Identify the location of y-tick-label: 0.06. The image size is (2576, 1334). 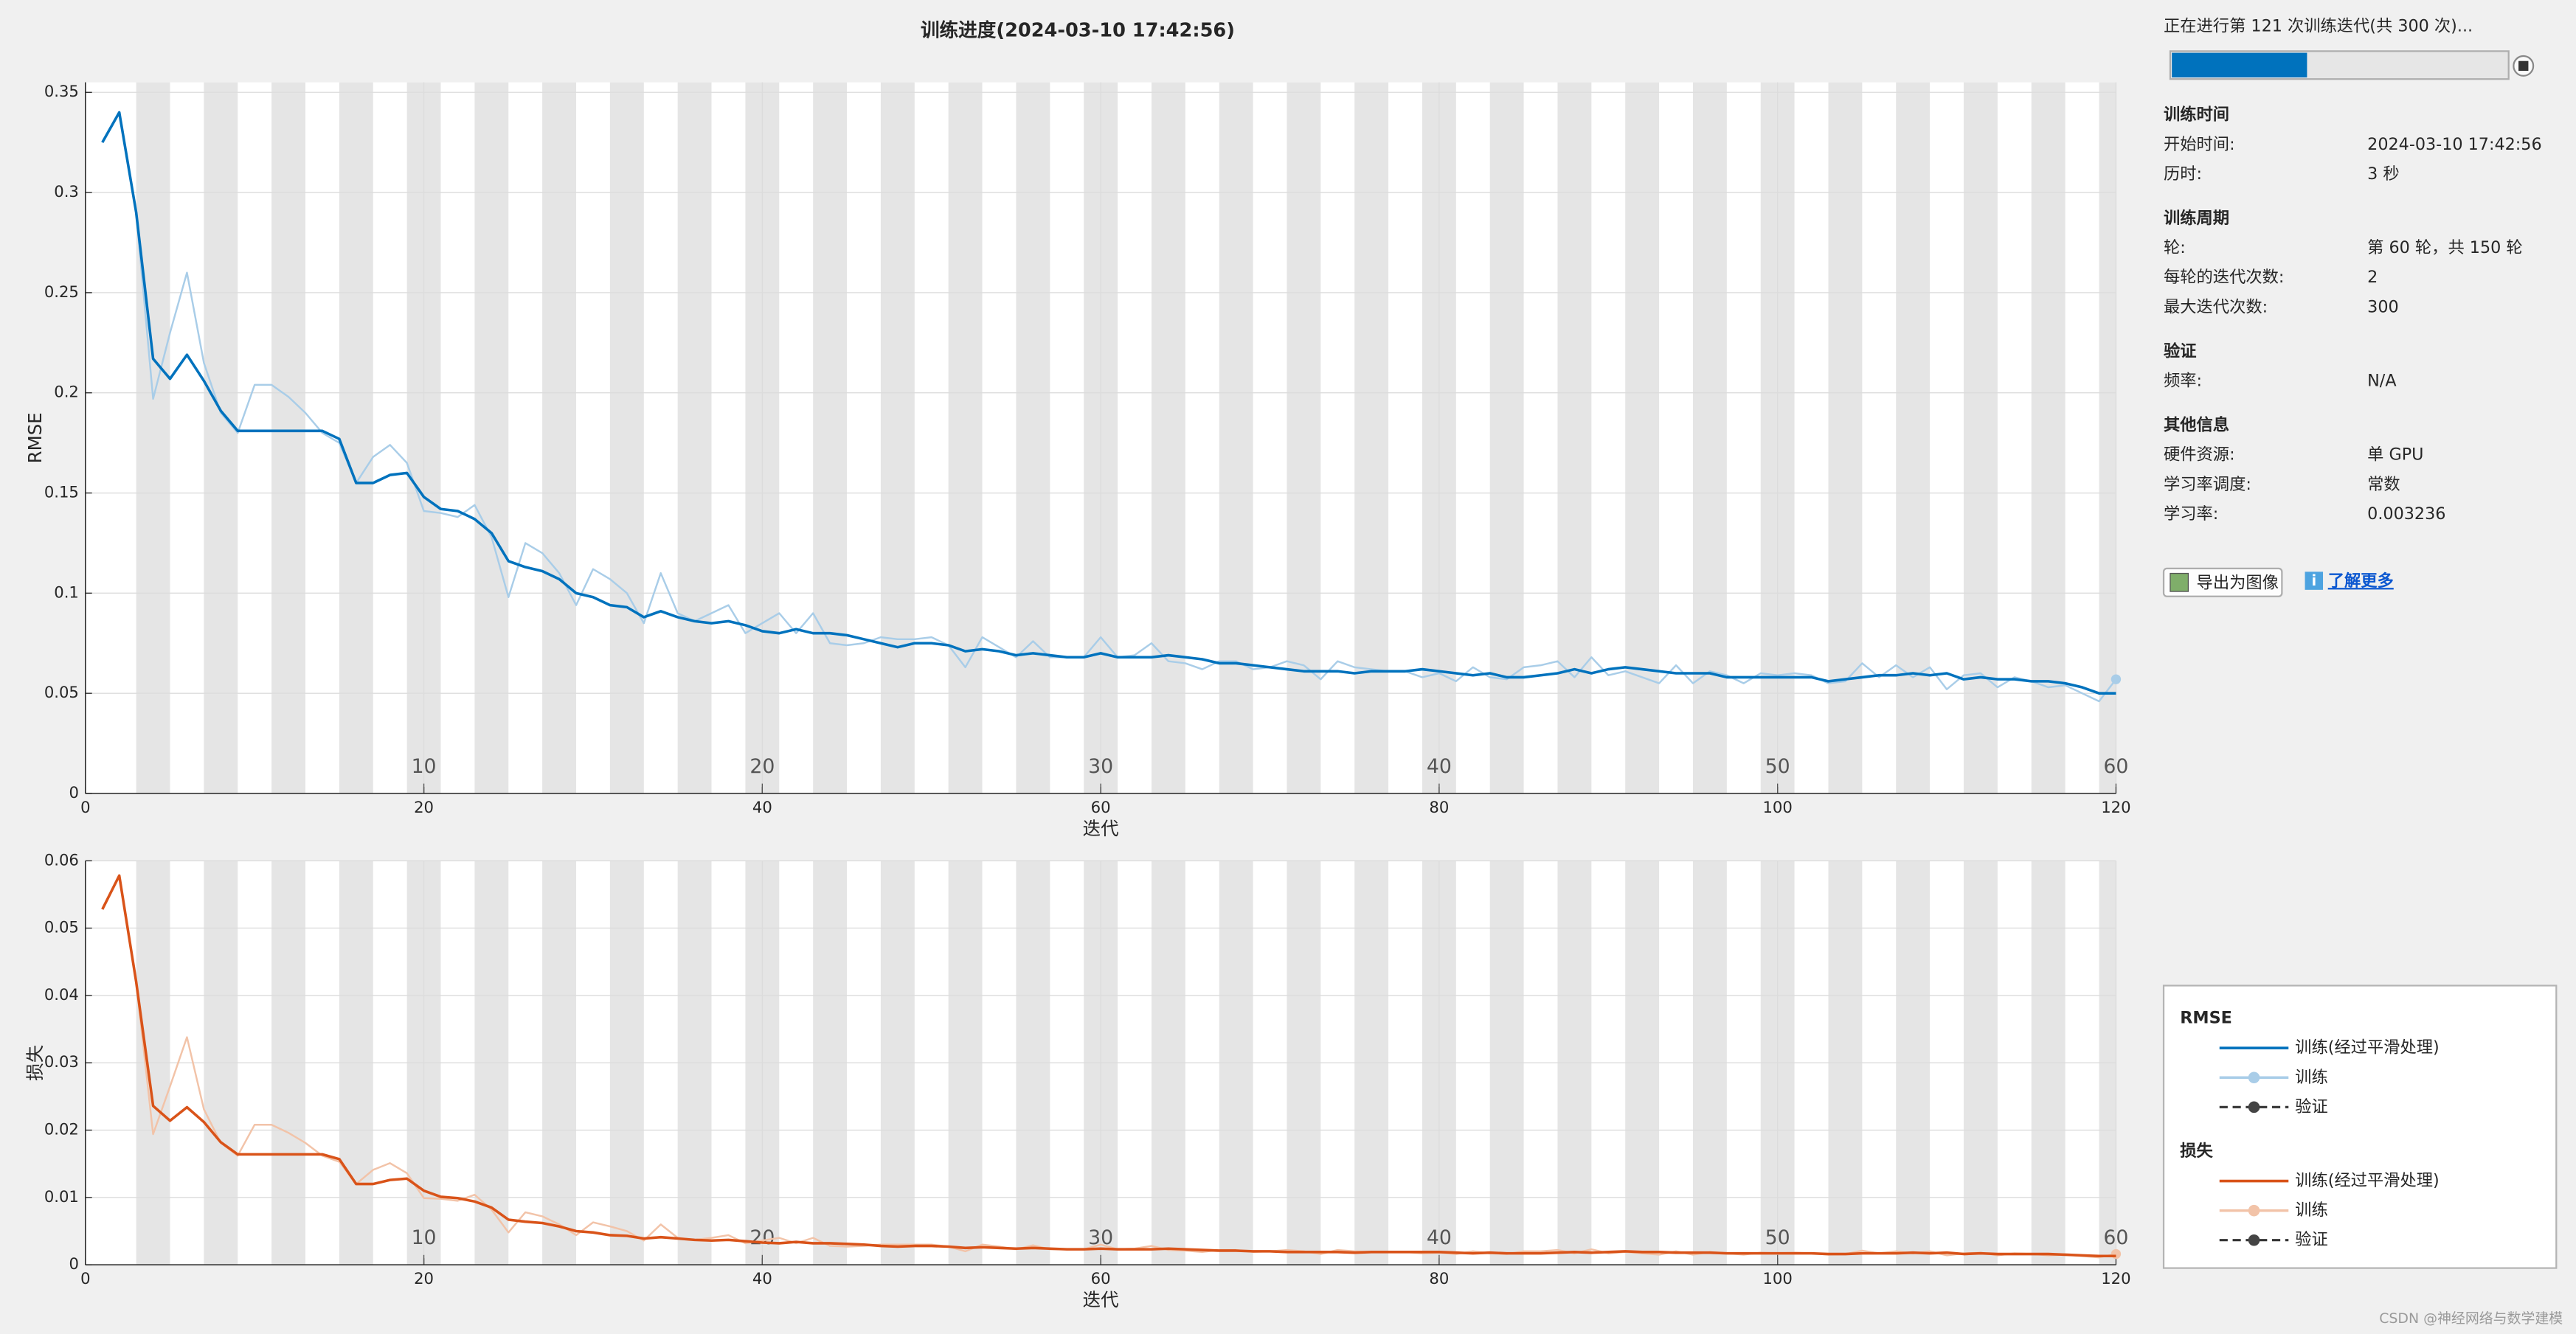
(62, 859).